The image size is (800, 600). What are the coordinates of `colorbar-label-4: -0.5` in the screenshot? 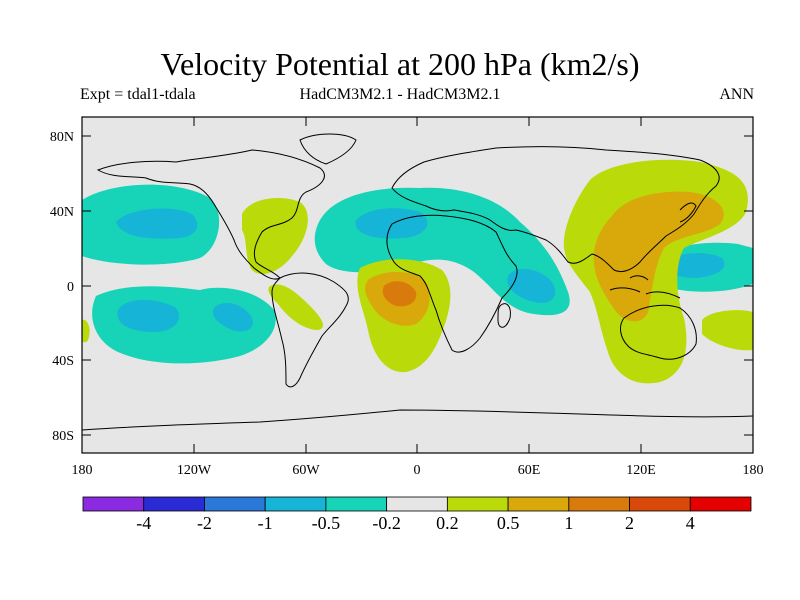 It's located at (326, 523).